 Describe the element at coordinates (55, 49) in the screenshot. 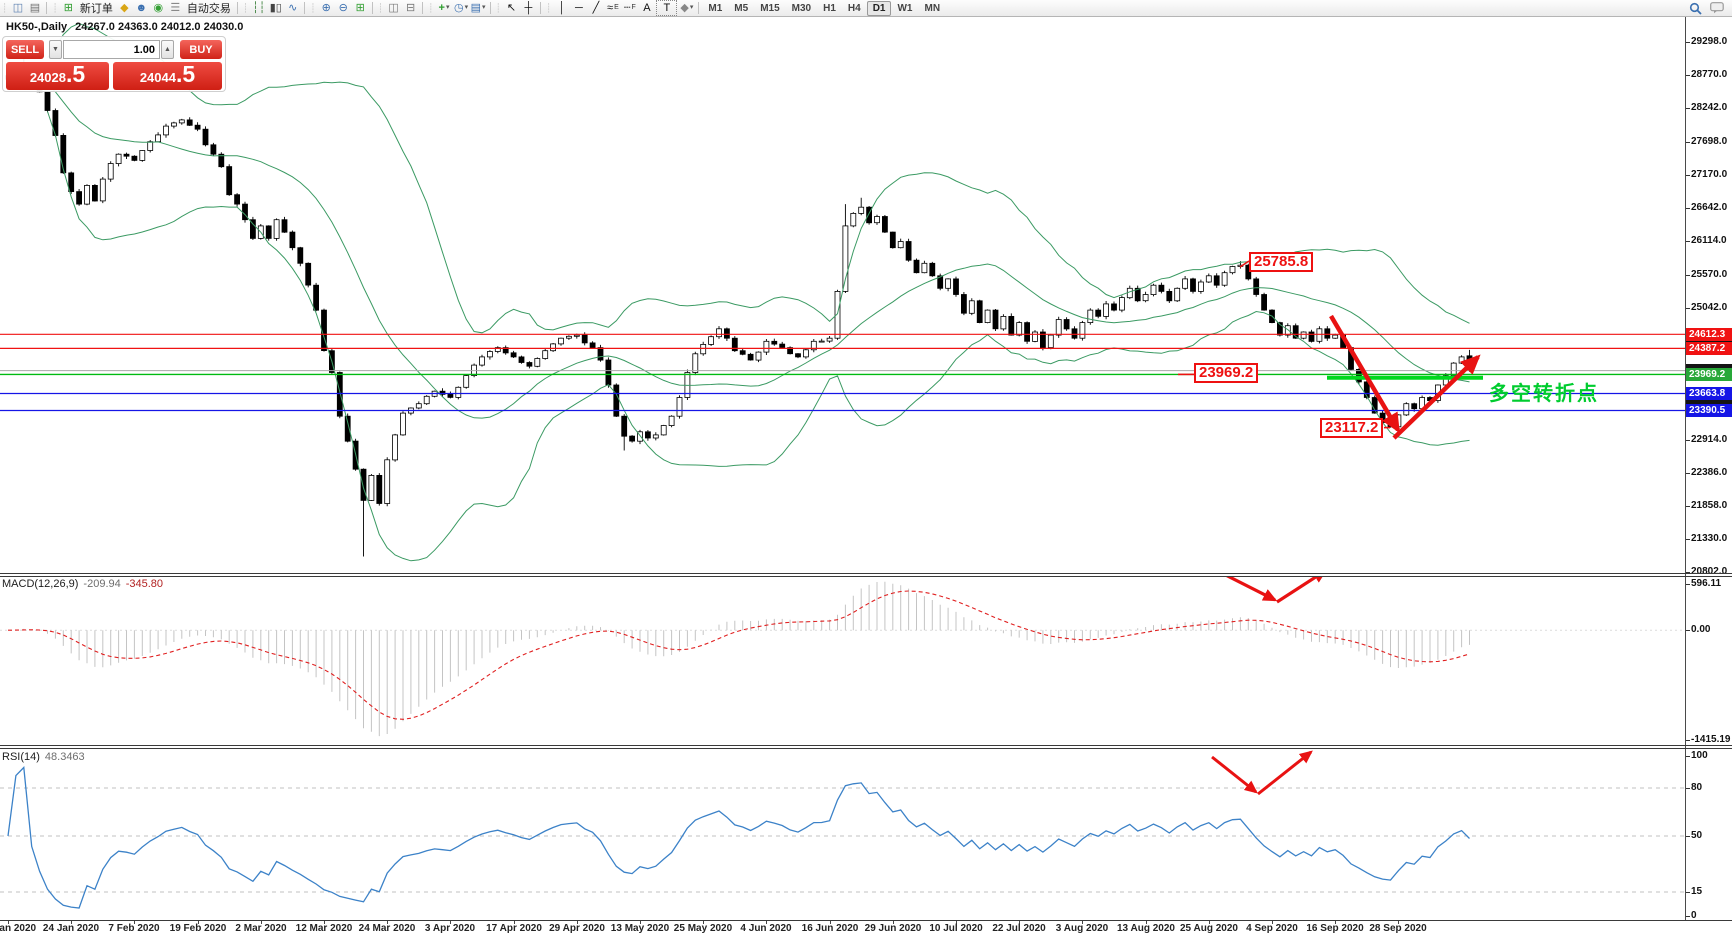

I see `volume-decrease-button: ▼` at that location.